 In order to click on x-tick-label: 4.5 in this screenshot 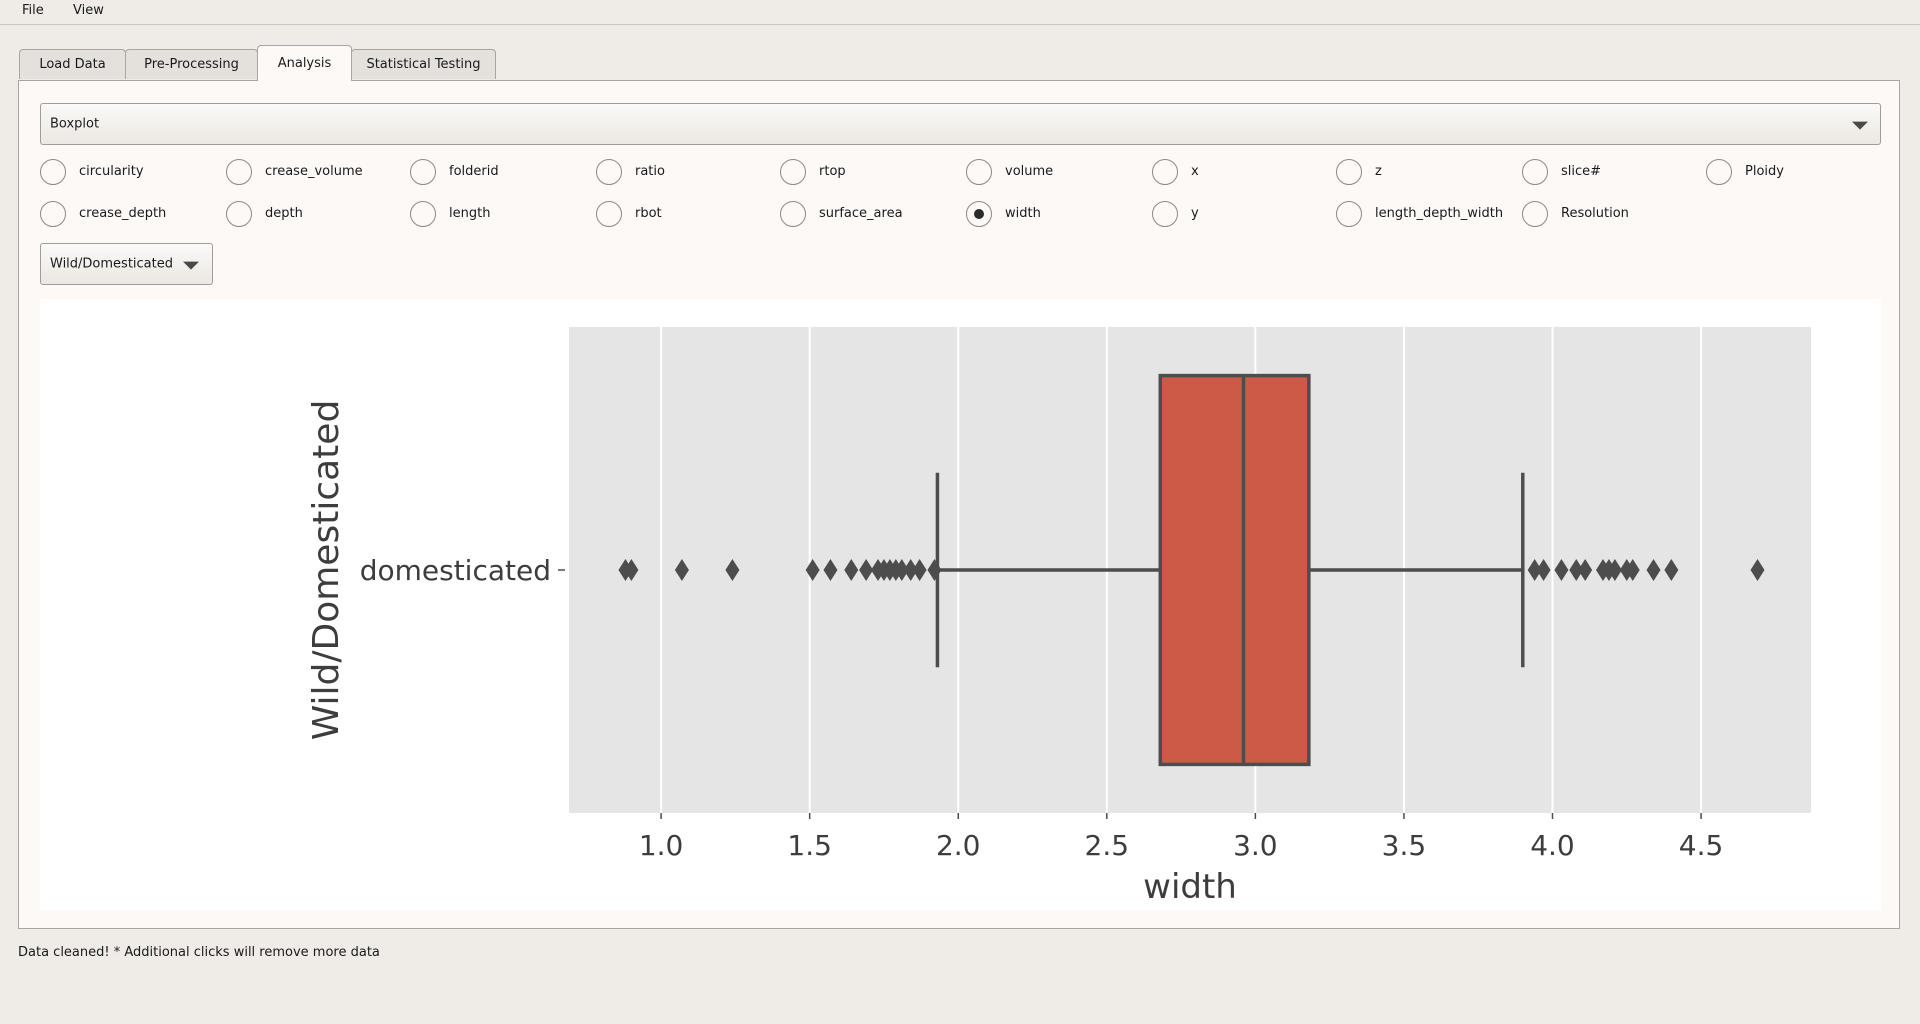, I will do `click(1701, 845)`.